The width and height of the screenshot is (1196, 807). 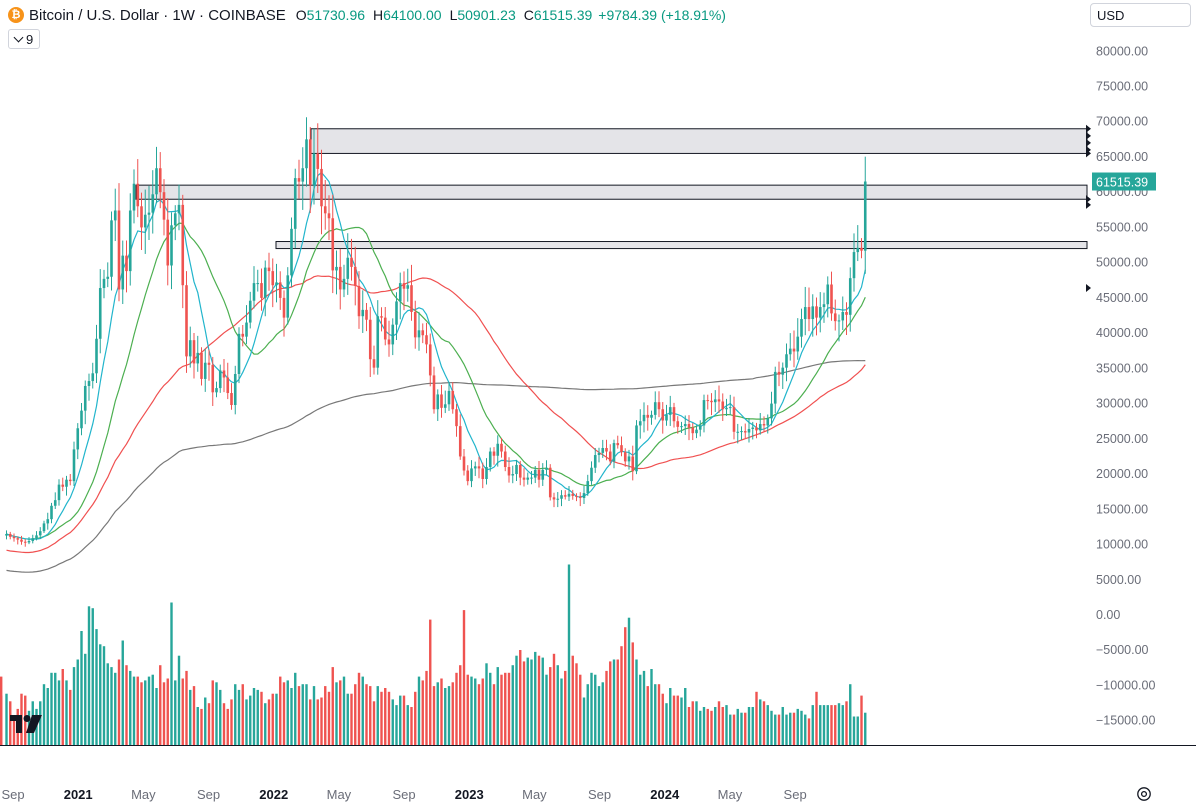 I want to click on low-key: L, so click(x=453, y=15).